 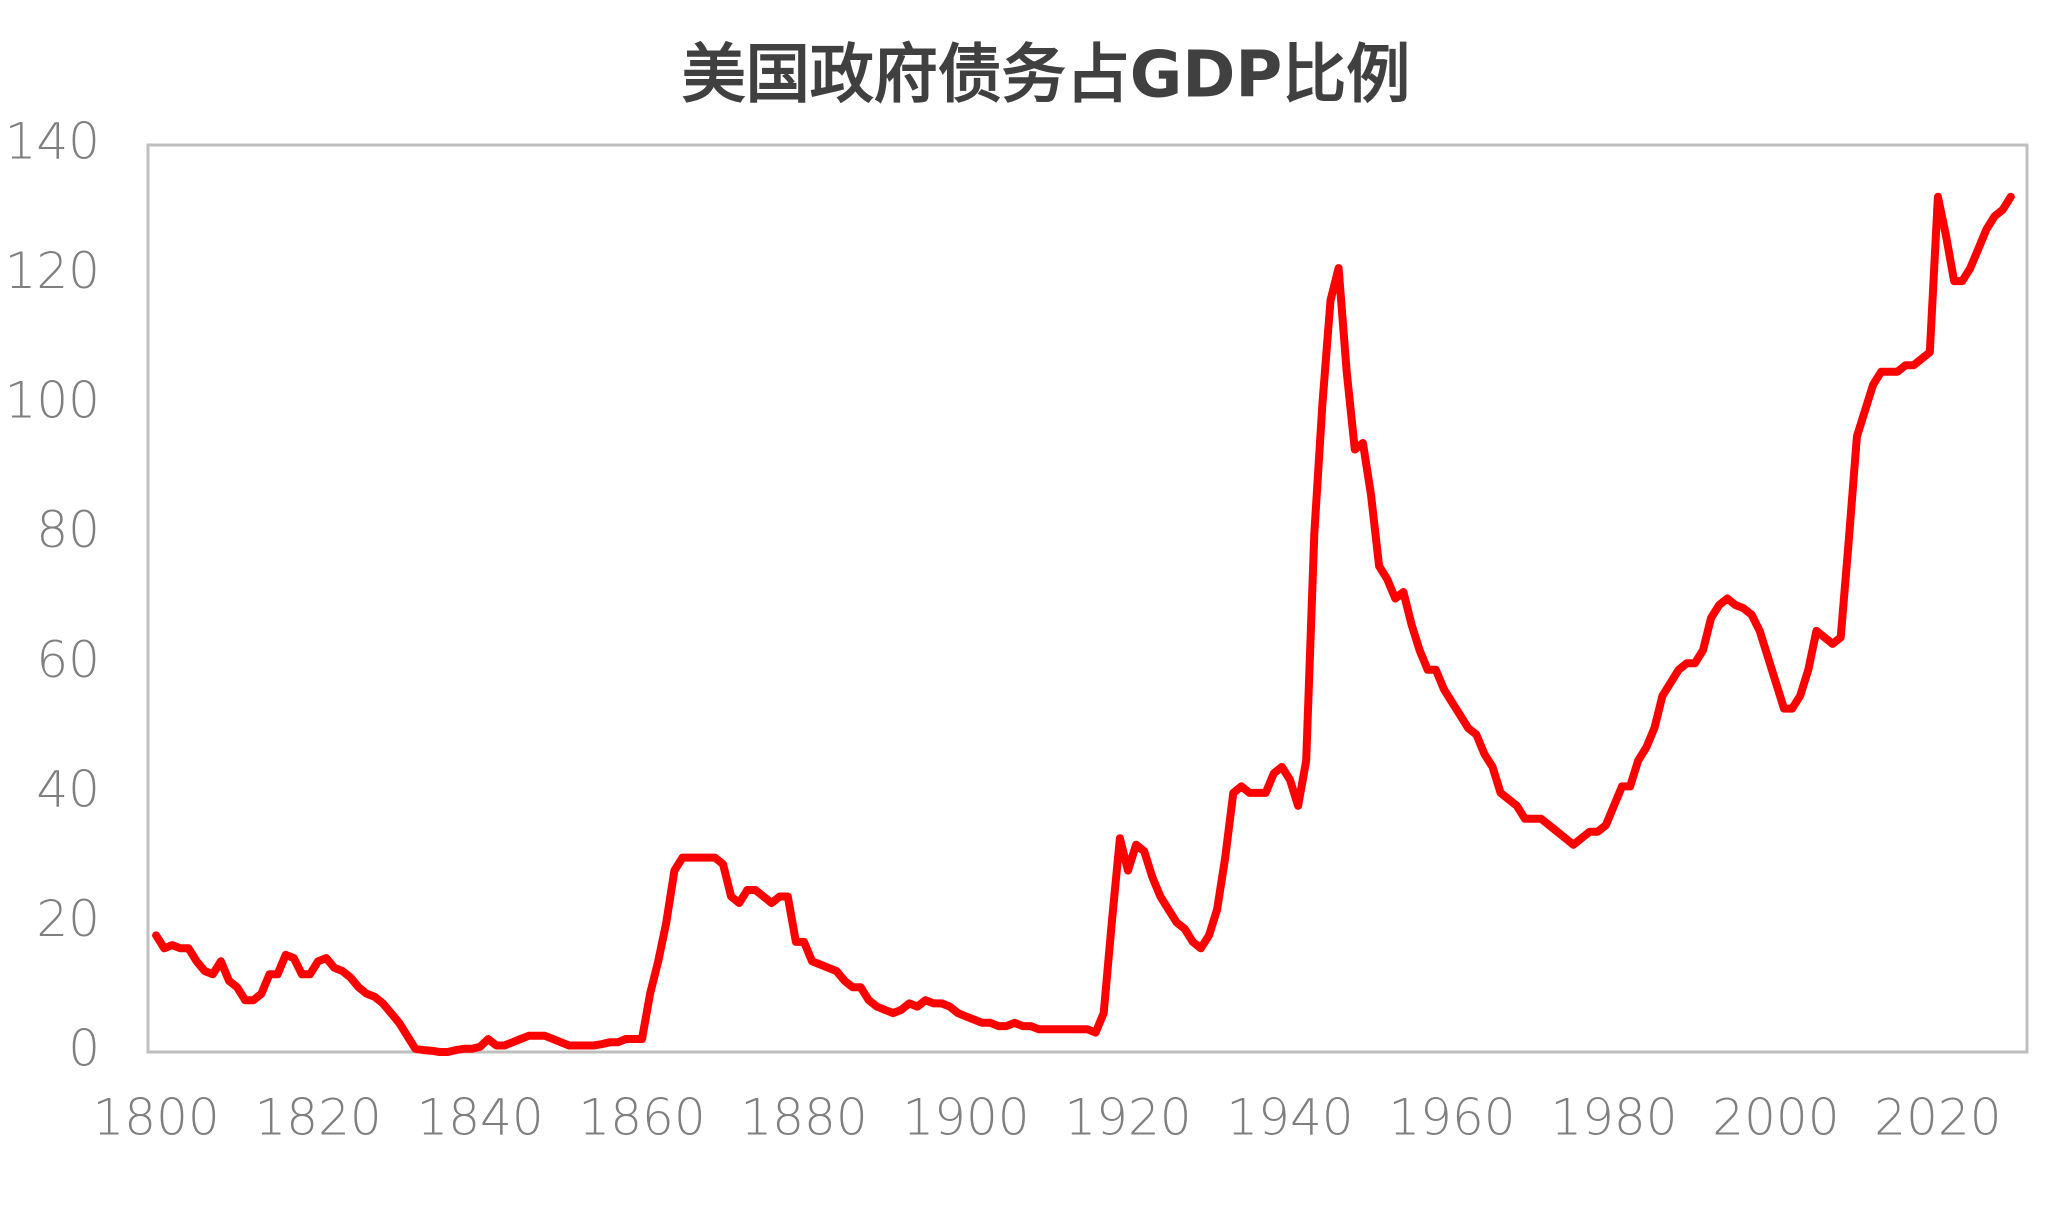 I want to click on y-tick-label: 40, so click(x=68, y=789).